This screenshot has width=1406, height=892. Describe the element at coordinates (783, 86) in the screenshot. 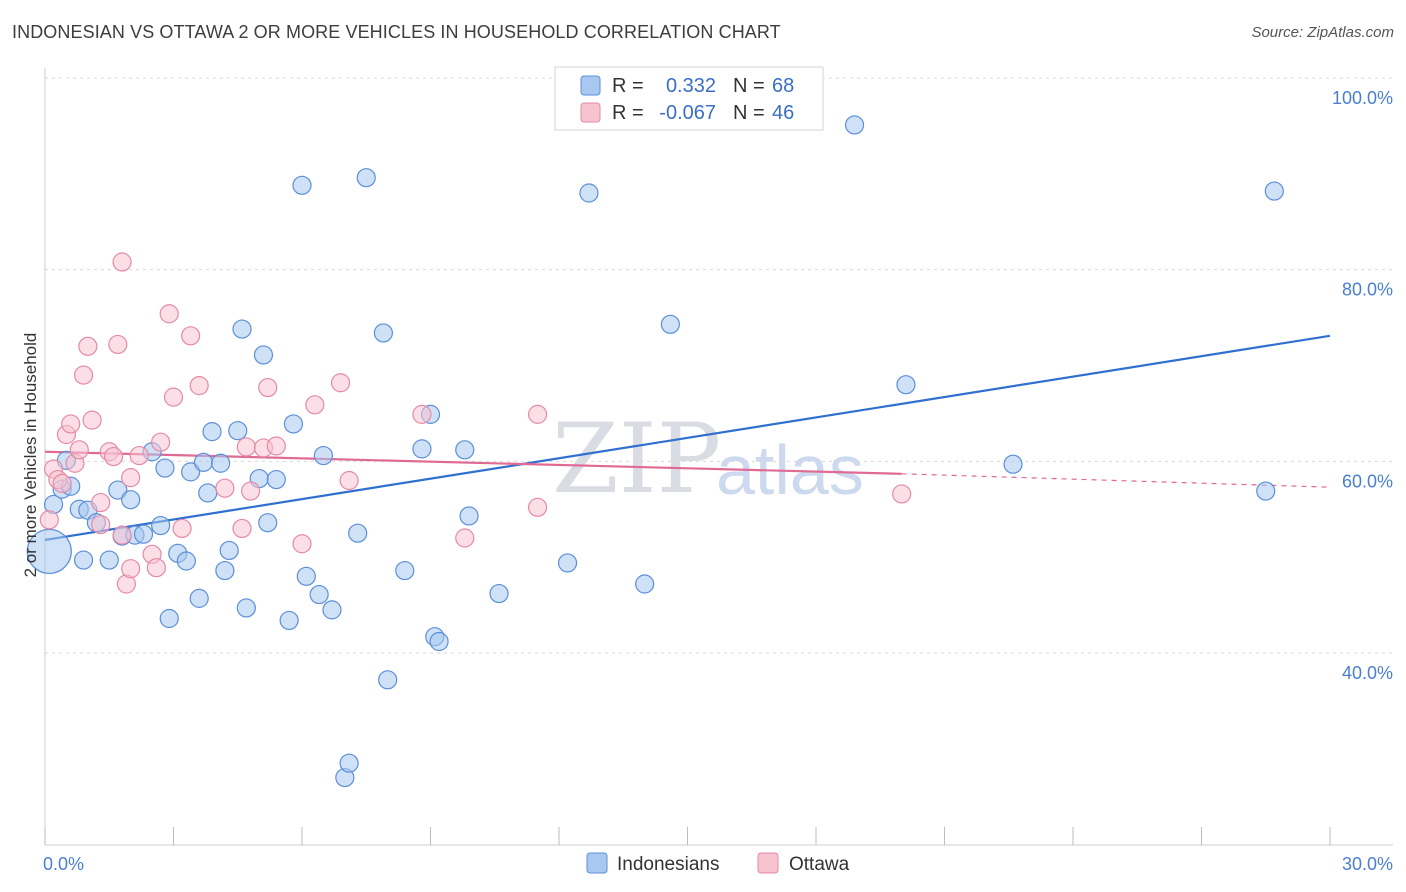

I see `legend-n-value-1: 68` at that location.